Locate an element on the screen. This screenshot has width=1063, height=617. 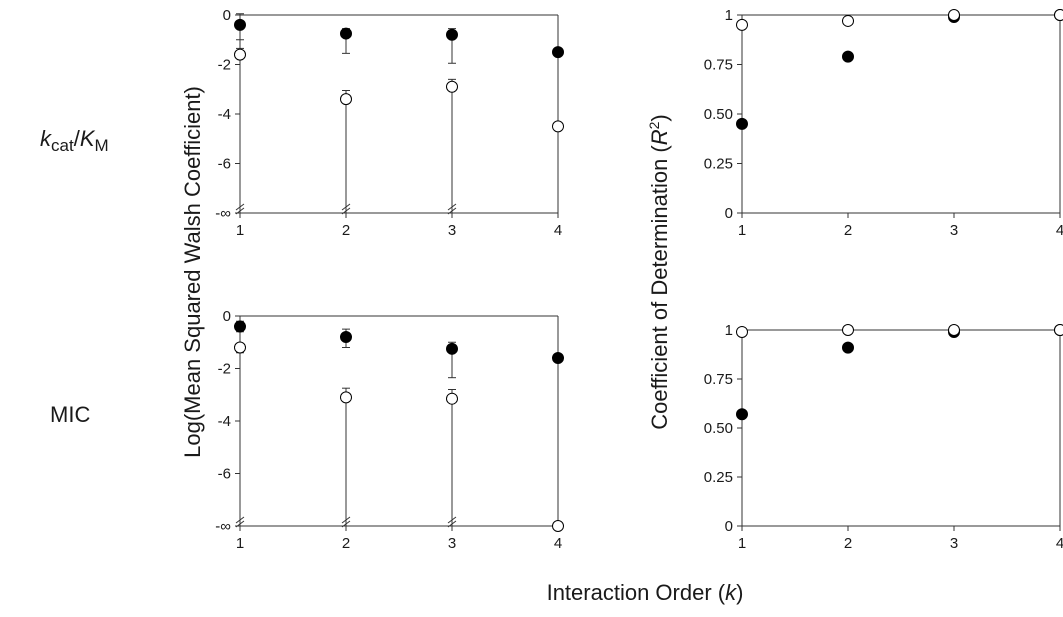
panel-r2-kcat: 1 2 3 4 0 0.25 0.50 0.75 1 is located at coordinates (883, 123).